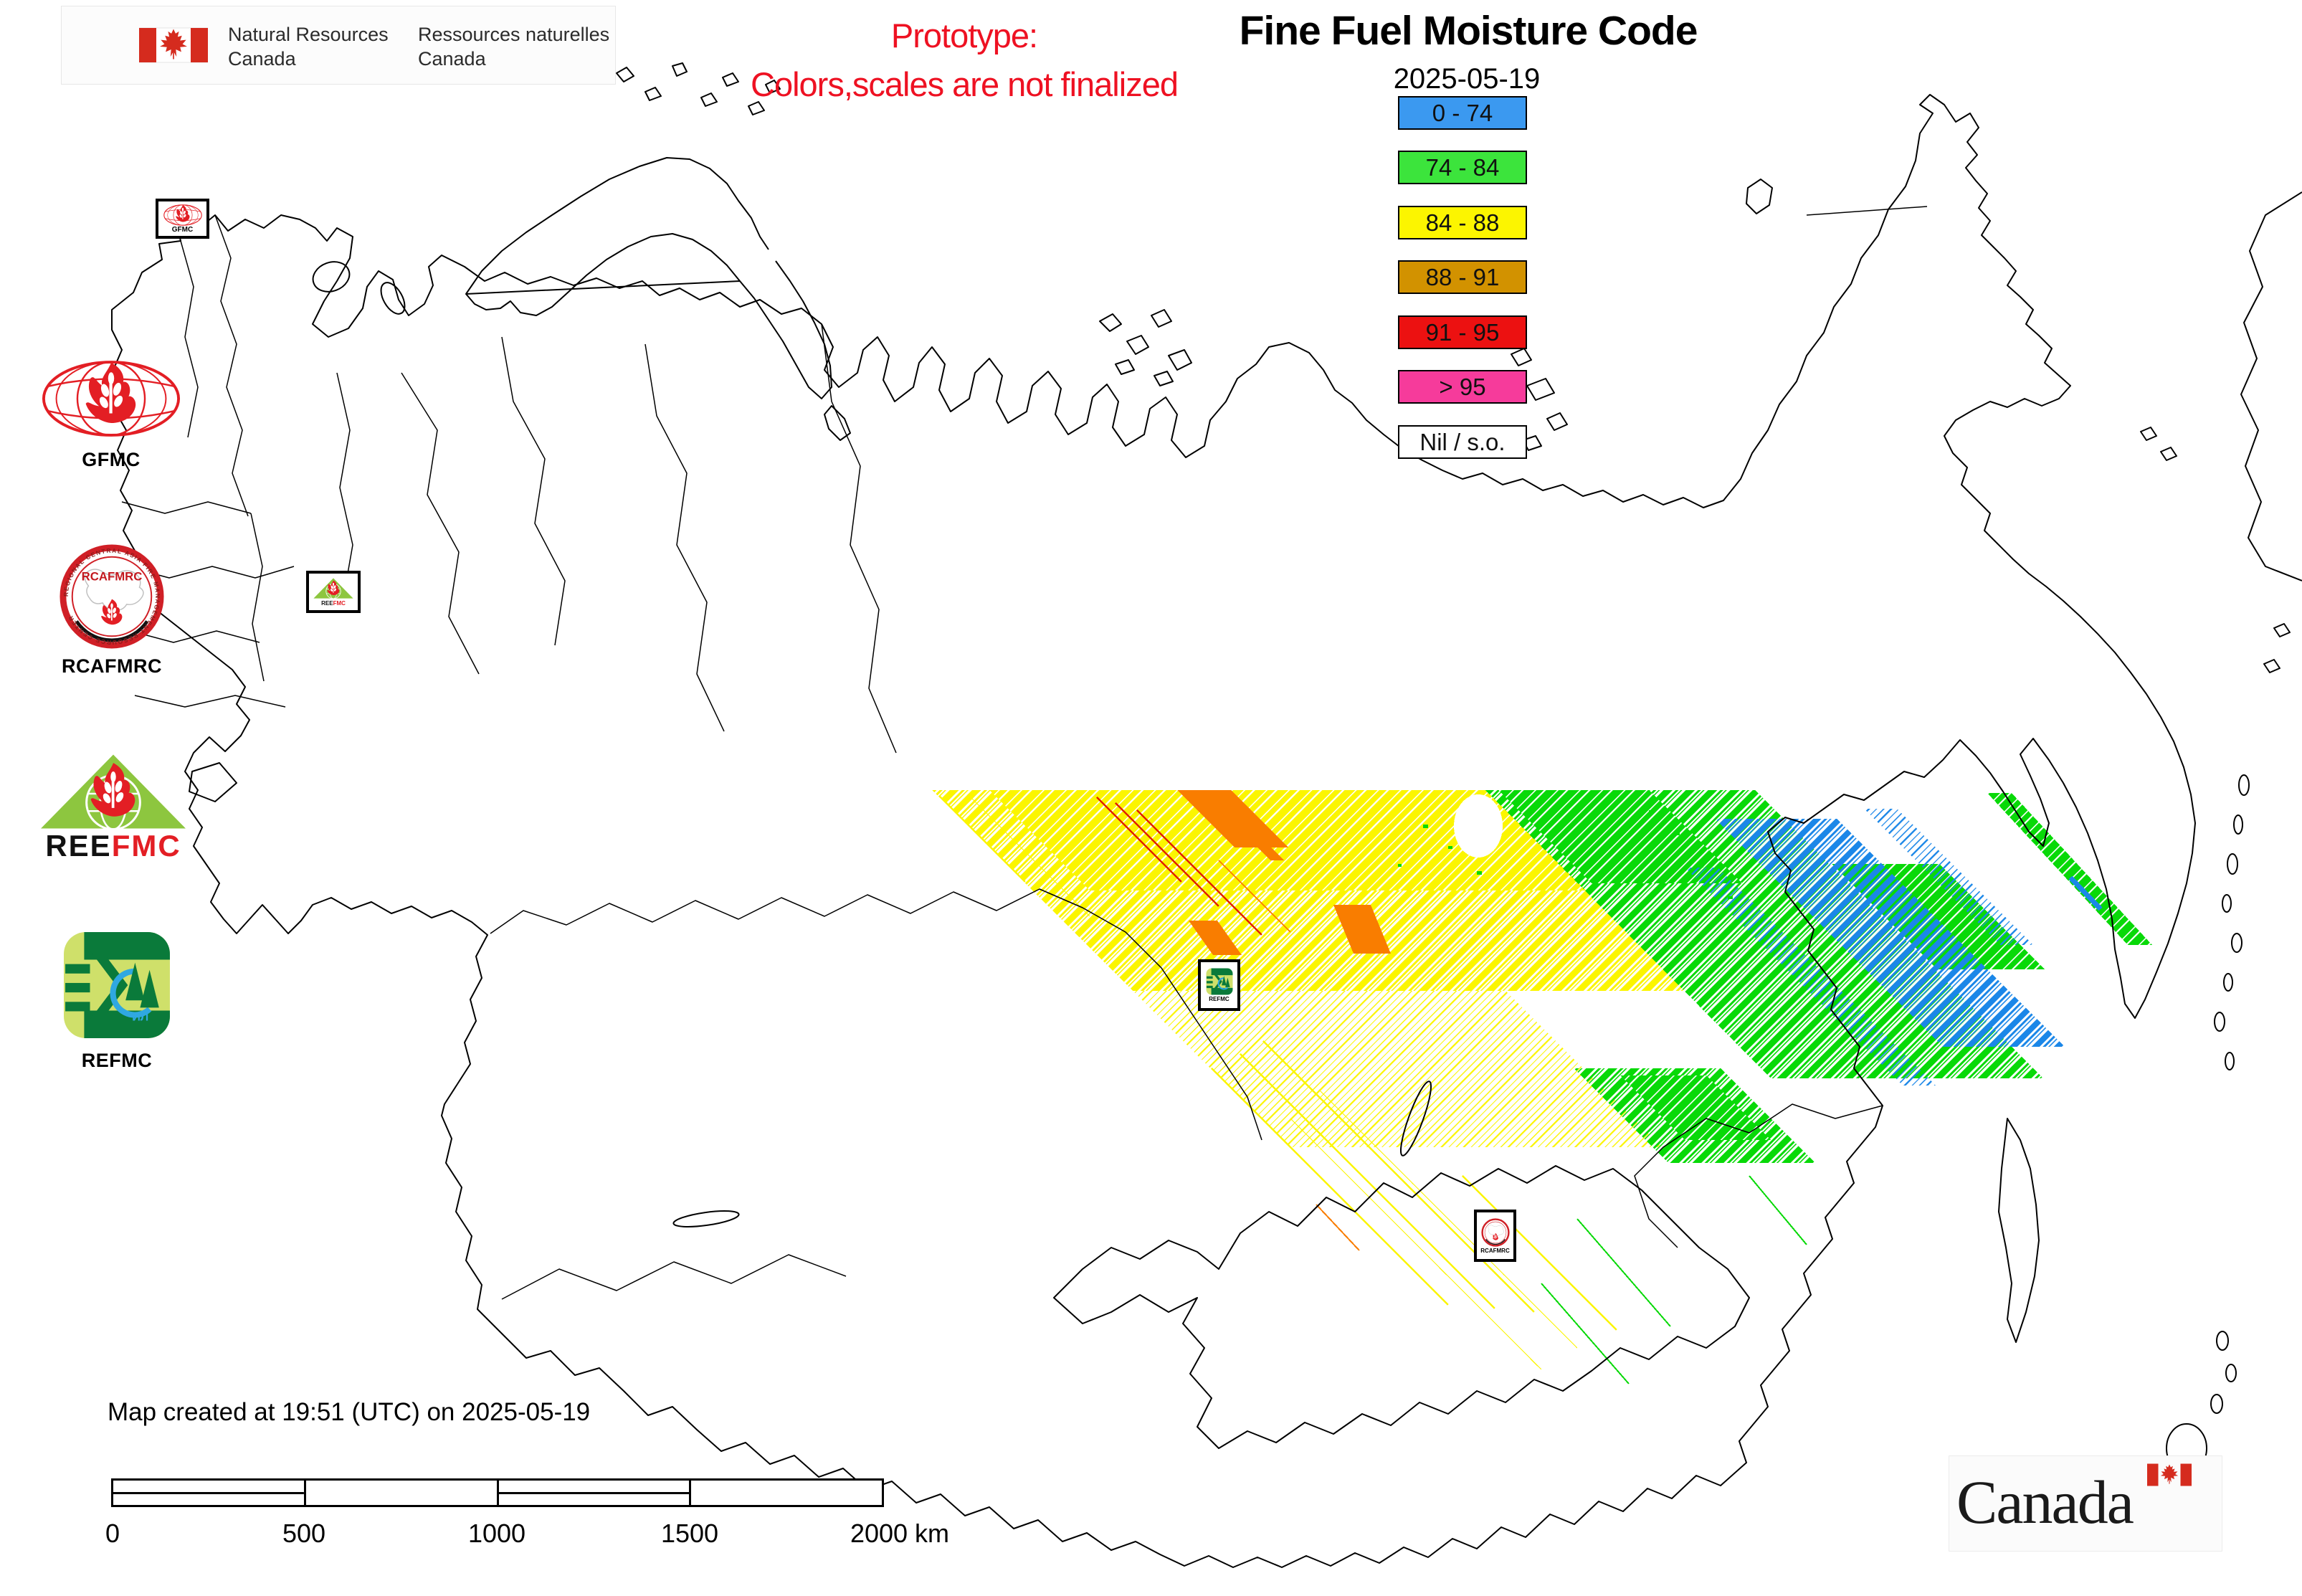 Image resolution: width=2302 pixels, height=1596 pixels. What do you see at coordinates (117, 1060) in the screenshot?
I see `refmc-logo-label: REFMC` at bounding box center [117, 1060].